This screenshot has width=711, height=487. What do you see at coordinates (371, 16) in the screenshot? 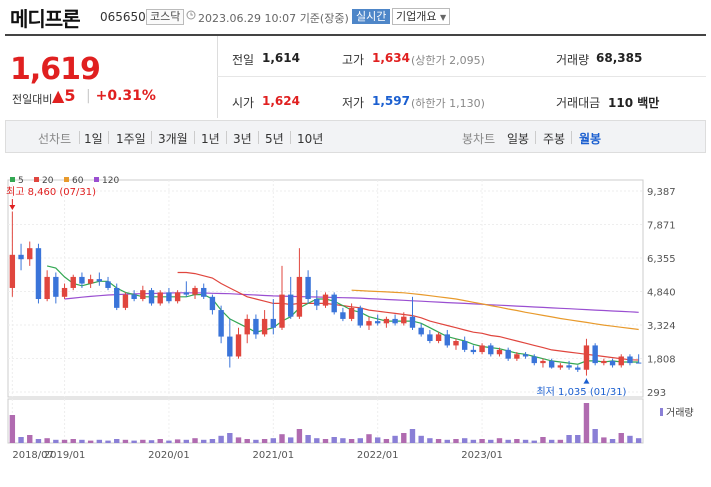
I see `realtime-button: 실시간` at bounding box center [371, 16].